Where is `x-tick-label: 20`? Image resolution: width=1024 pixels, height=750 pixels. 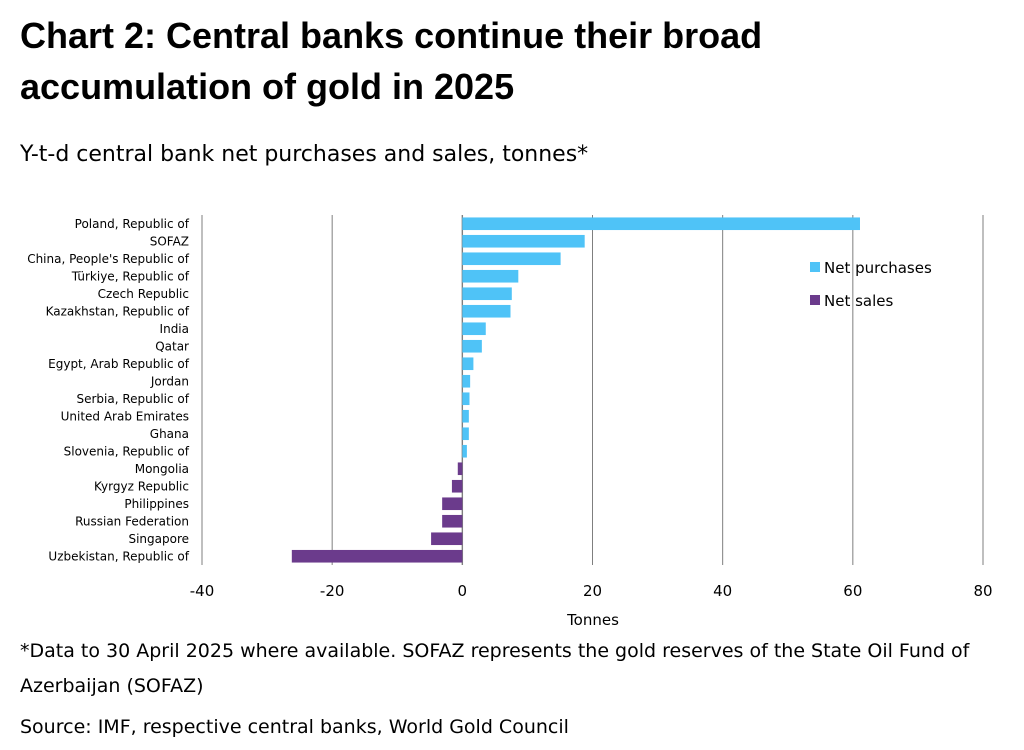
x-tick-label: 20 is located at coordinates (592, 591).